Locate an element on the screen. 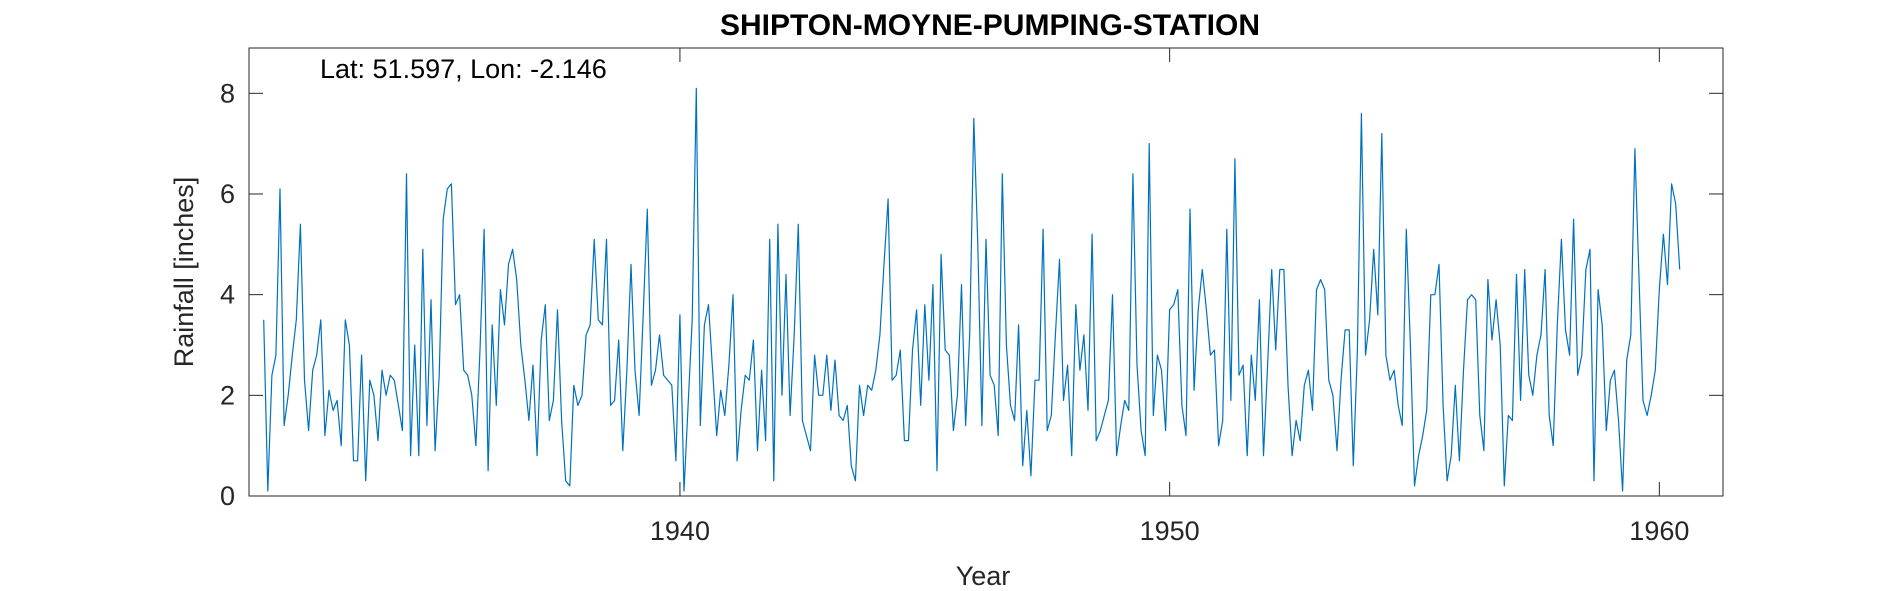 This screenshot has height=591, width=1890. y-axis-label: Rainfall [inches] is located at coordinates (184, 272).